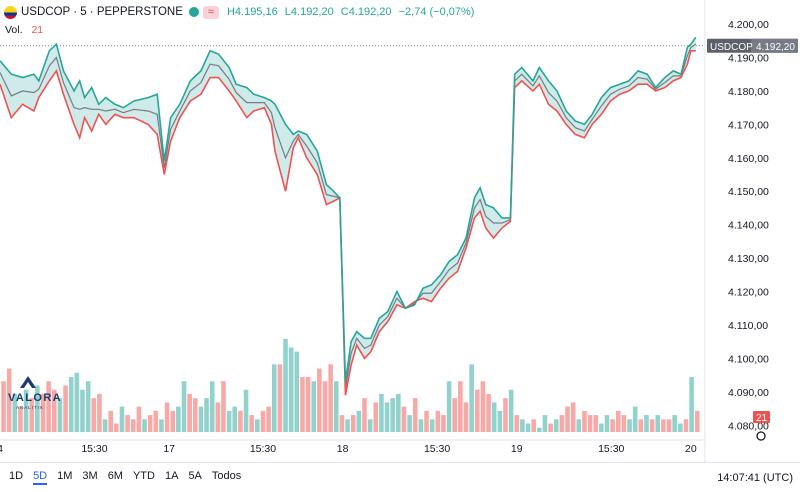 The height and width of the screenshot is (492, 800). I want to click on logo-sub: ANALITIK, so click(30, 407).